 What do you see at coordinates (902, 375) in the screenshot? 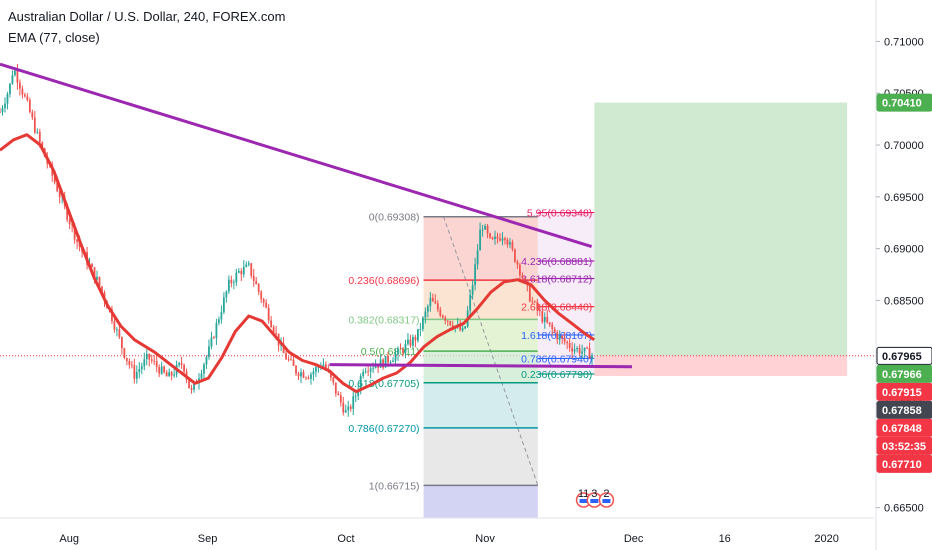
I see `price-tag-value: 0.67966` at bounding box center [902, 375].